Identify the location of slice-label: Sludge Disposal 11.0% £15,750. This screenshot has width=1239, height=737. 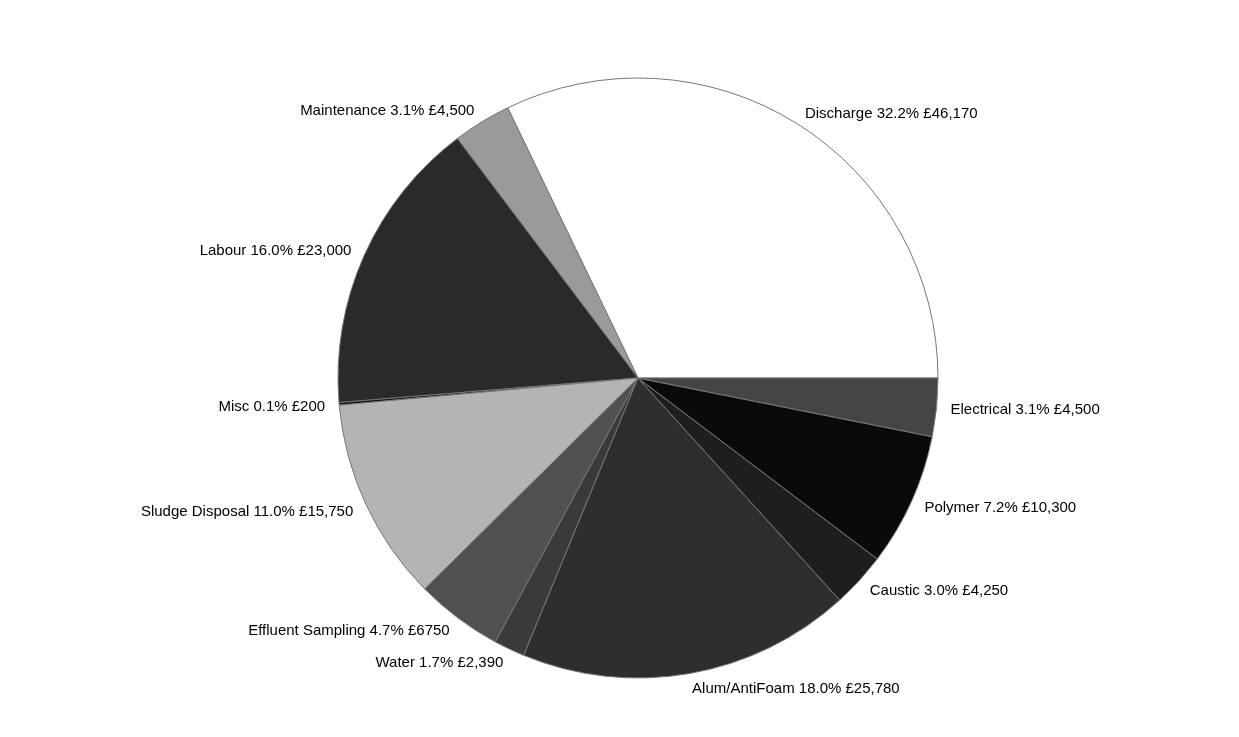
(247, 510).